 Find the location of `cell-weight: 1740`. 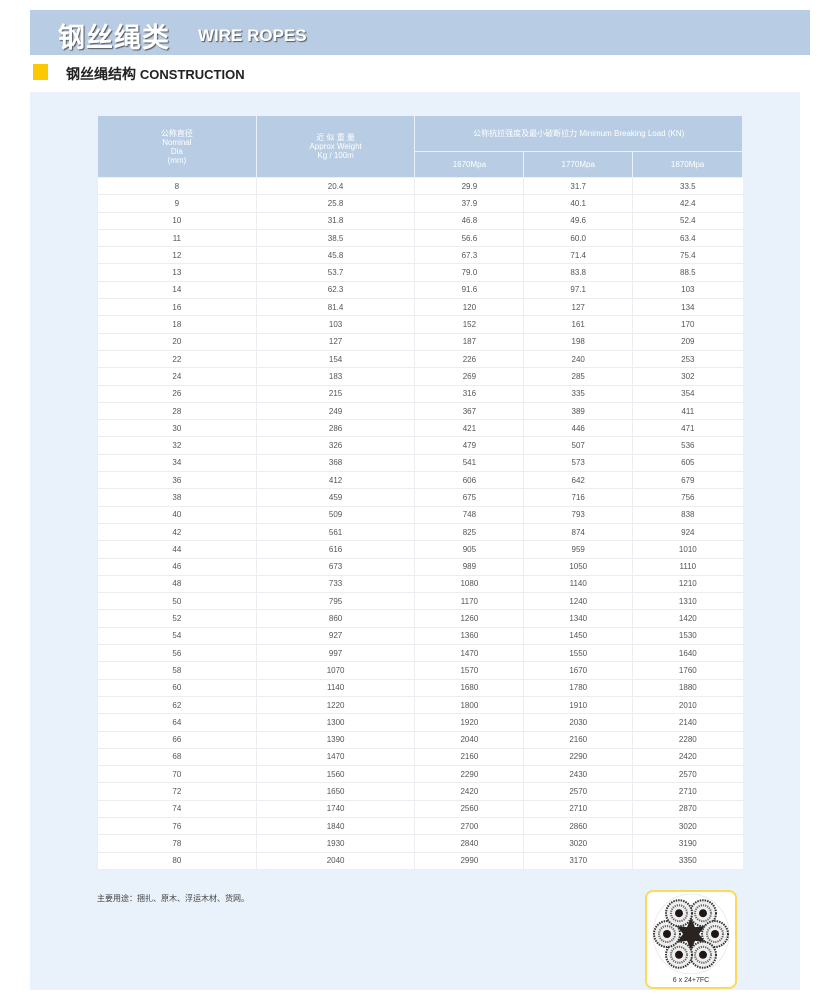

cell-weight: 1740 is located at coordinates (335, 809).